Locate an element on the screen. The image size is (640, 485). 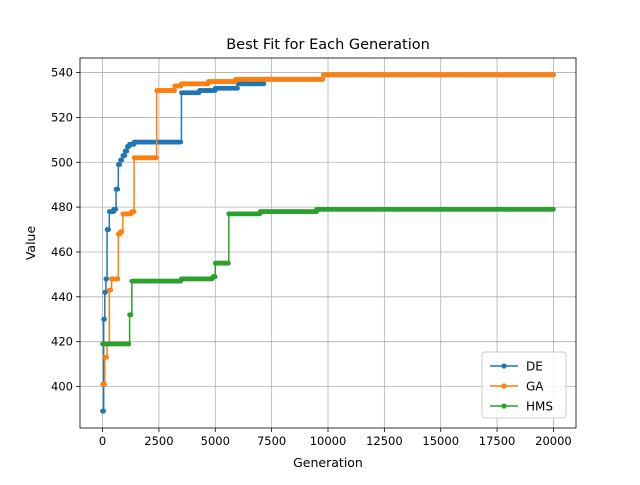
x-tick-label: 17500 is located at coordinates (497, 441).